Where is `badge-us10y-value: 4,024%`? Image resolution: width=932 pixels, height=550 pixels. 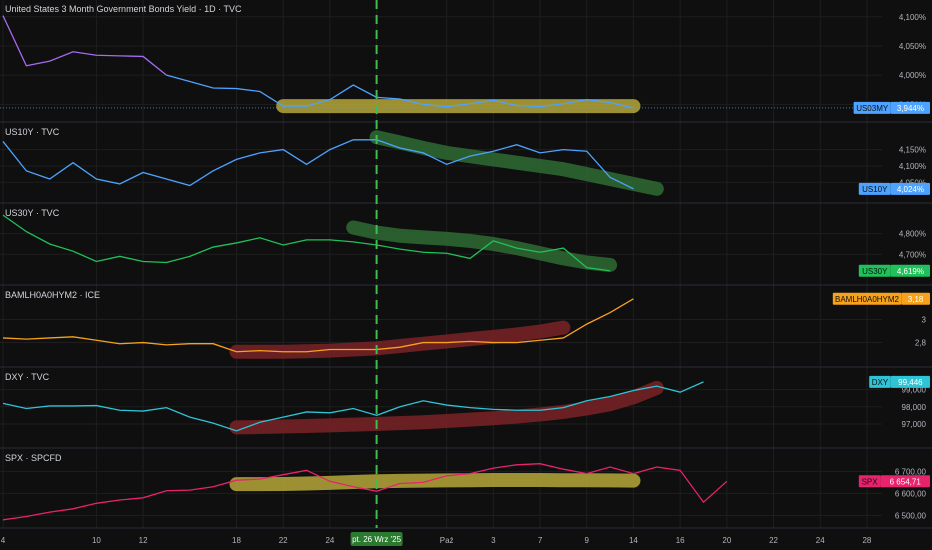
badge-us10y-value: 4,024% is located at coordinates (910, 189).